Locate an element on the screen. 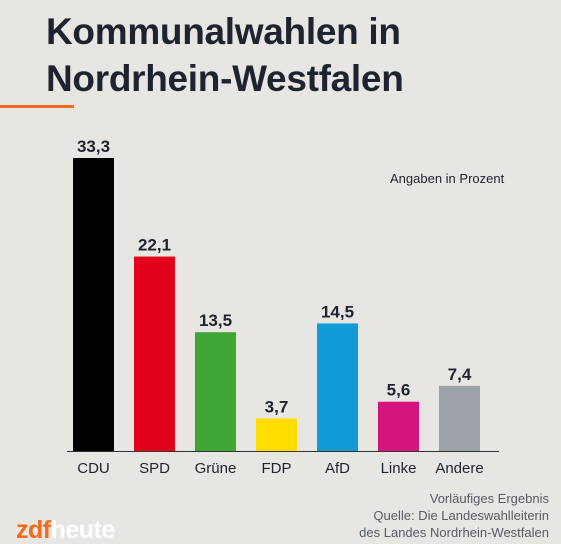 The width and height of the screenshot is (561, 544). footnote-source-cont: des Landes Nordrhein-Westfalen is located at coordinates (454, 532).